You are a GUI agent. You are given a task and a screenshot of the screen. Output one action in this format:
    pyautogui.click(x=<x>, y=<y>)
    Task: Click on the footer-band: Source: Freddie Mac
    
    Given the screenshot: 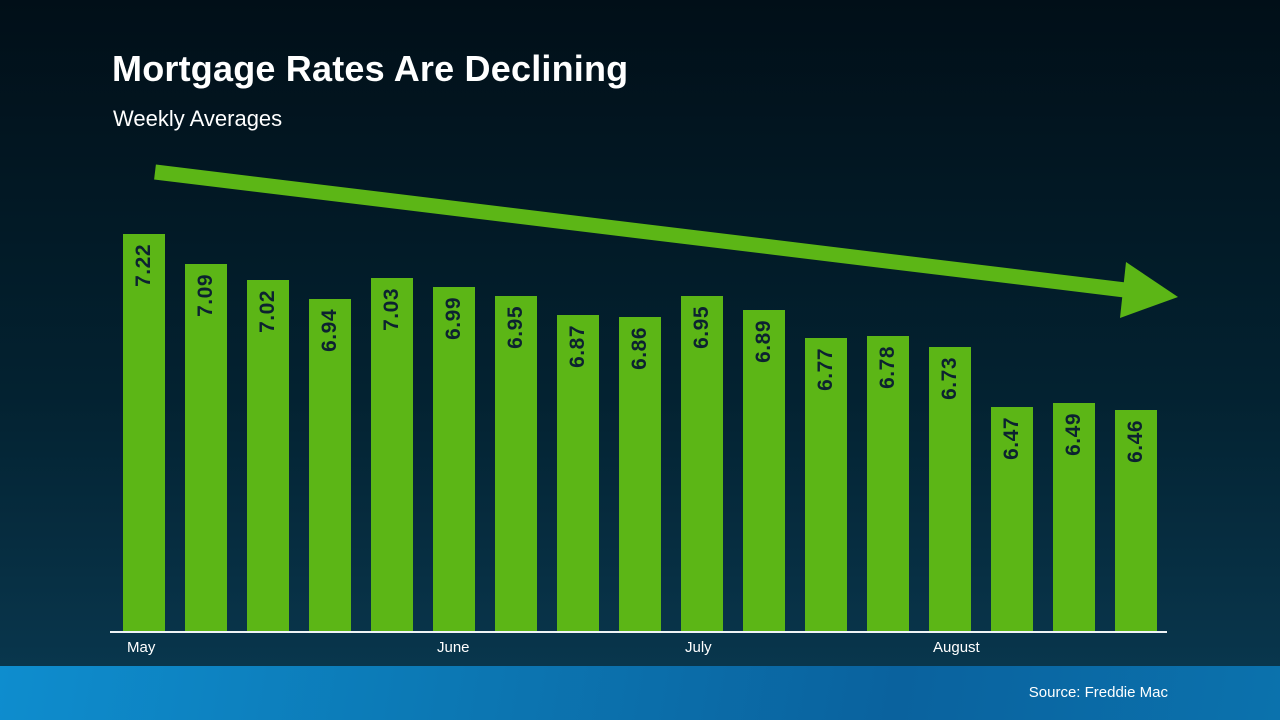 What is the action you would take?
    pyautogui.click(x=640, y=693)
    